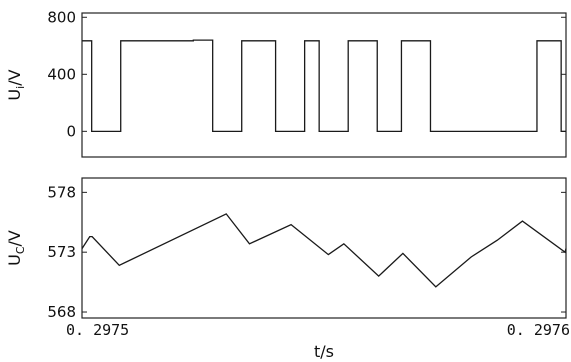  What do you see at coordinates (538, 330) in the screenshot?
I see `x-tick-label: 0. 2976` at bounding box center [538, 330].